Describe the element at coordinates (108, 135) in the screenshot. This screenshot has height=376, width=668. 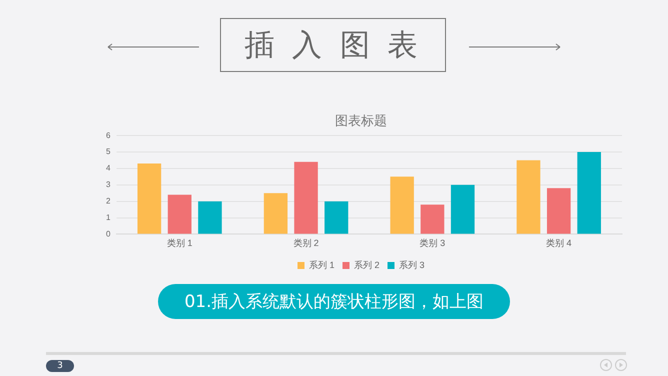
I see `y-tick-label: 6` at that location.